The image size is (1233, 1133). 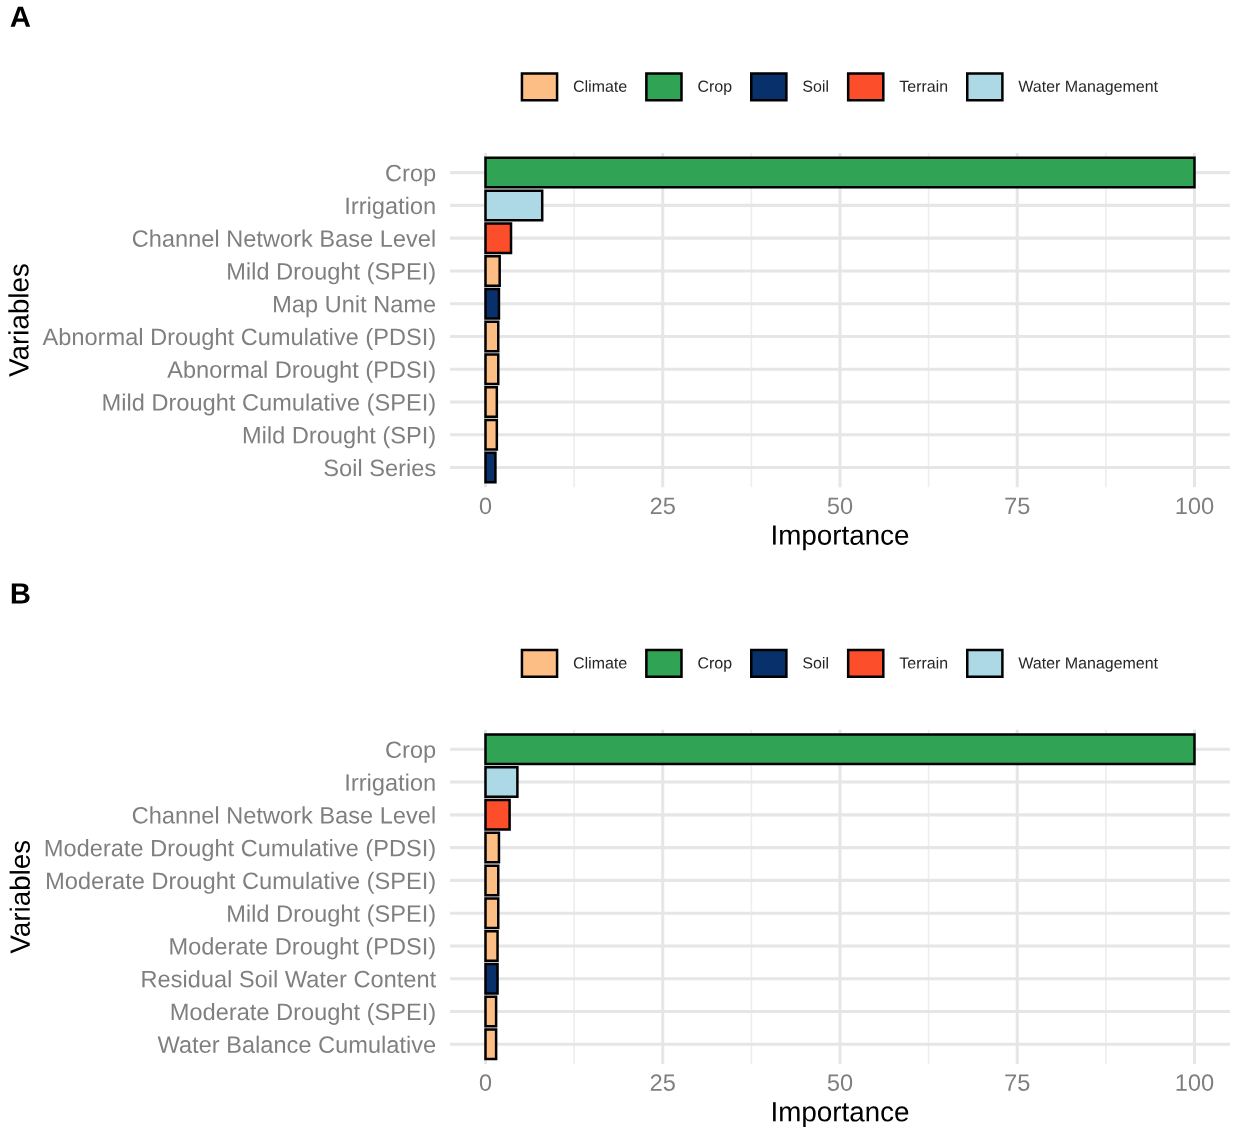 I want to click on y-tick-label: Moderate Drought Cumulative (SPEI), so click(x=241, y=882).